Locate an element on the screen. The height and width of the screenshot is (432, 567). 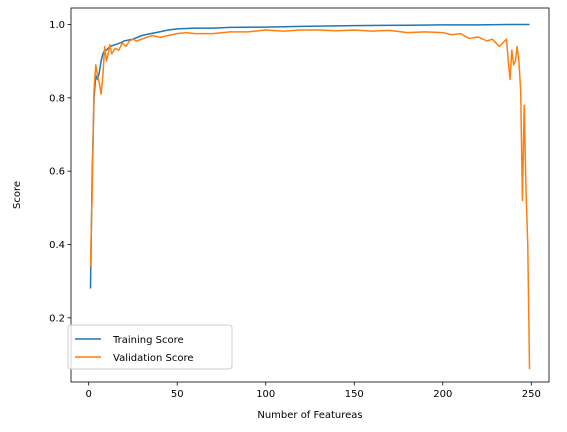
y-tick-label: 1.0 is located at coordinates (57, 25).